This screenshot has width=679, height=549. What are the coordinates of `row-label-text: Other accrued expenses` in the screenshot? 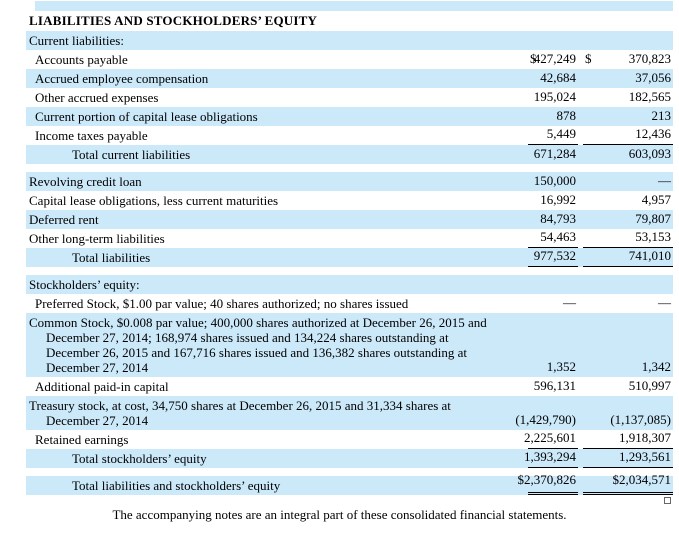 It's located at (97, 97).